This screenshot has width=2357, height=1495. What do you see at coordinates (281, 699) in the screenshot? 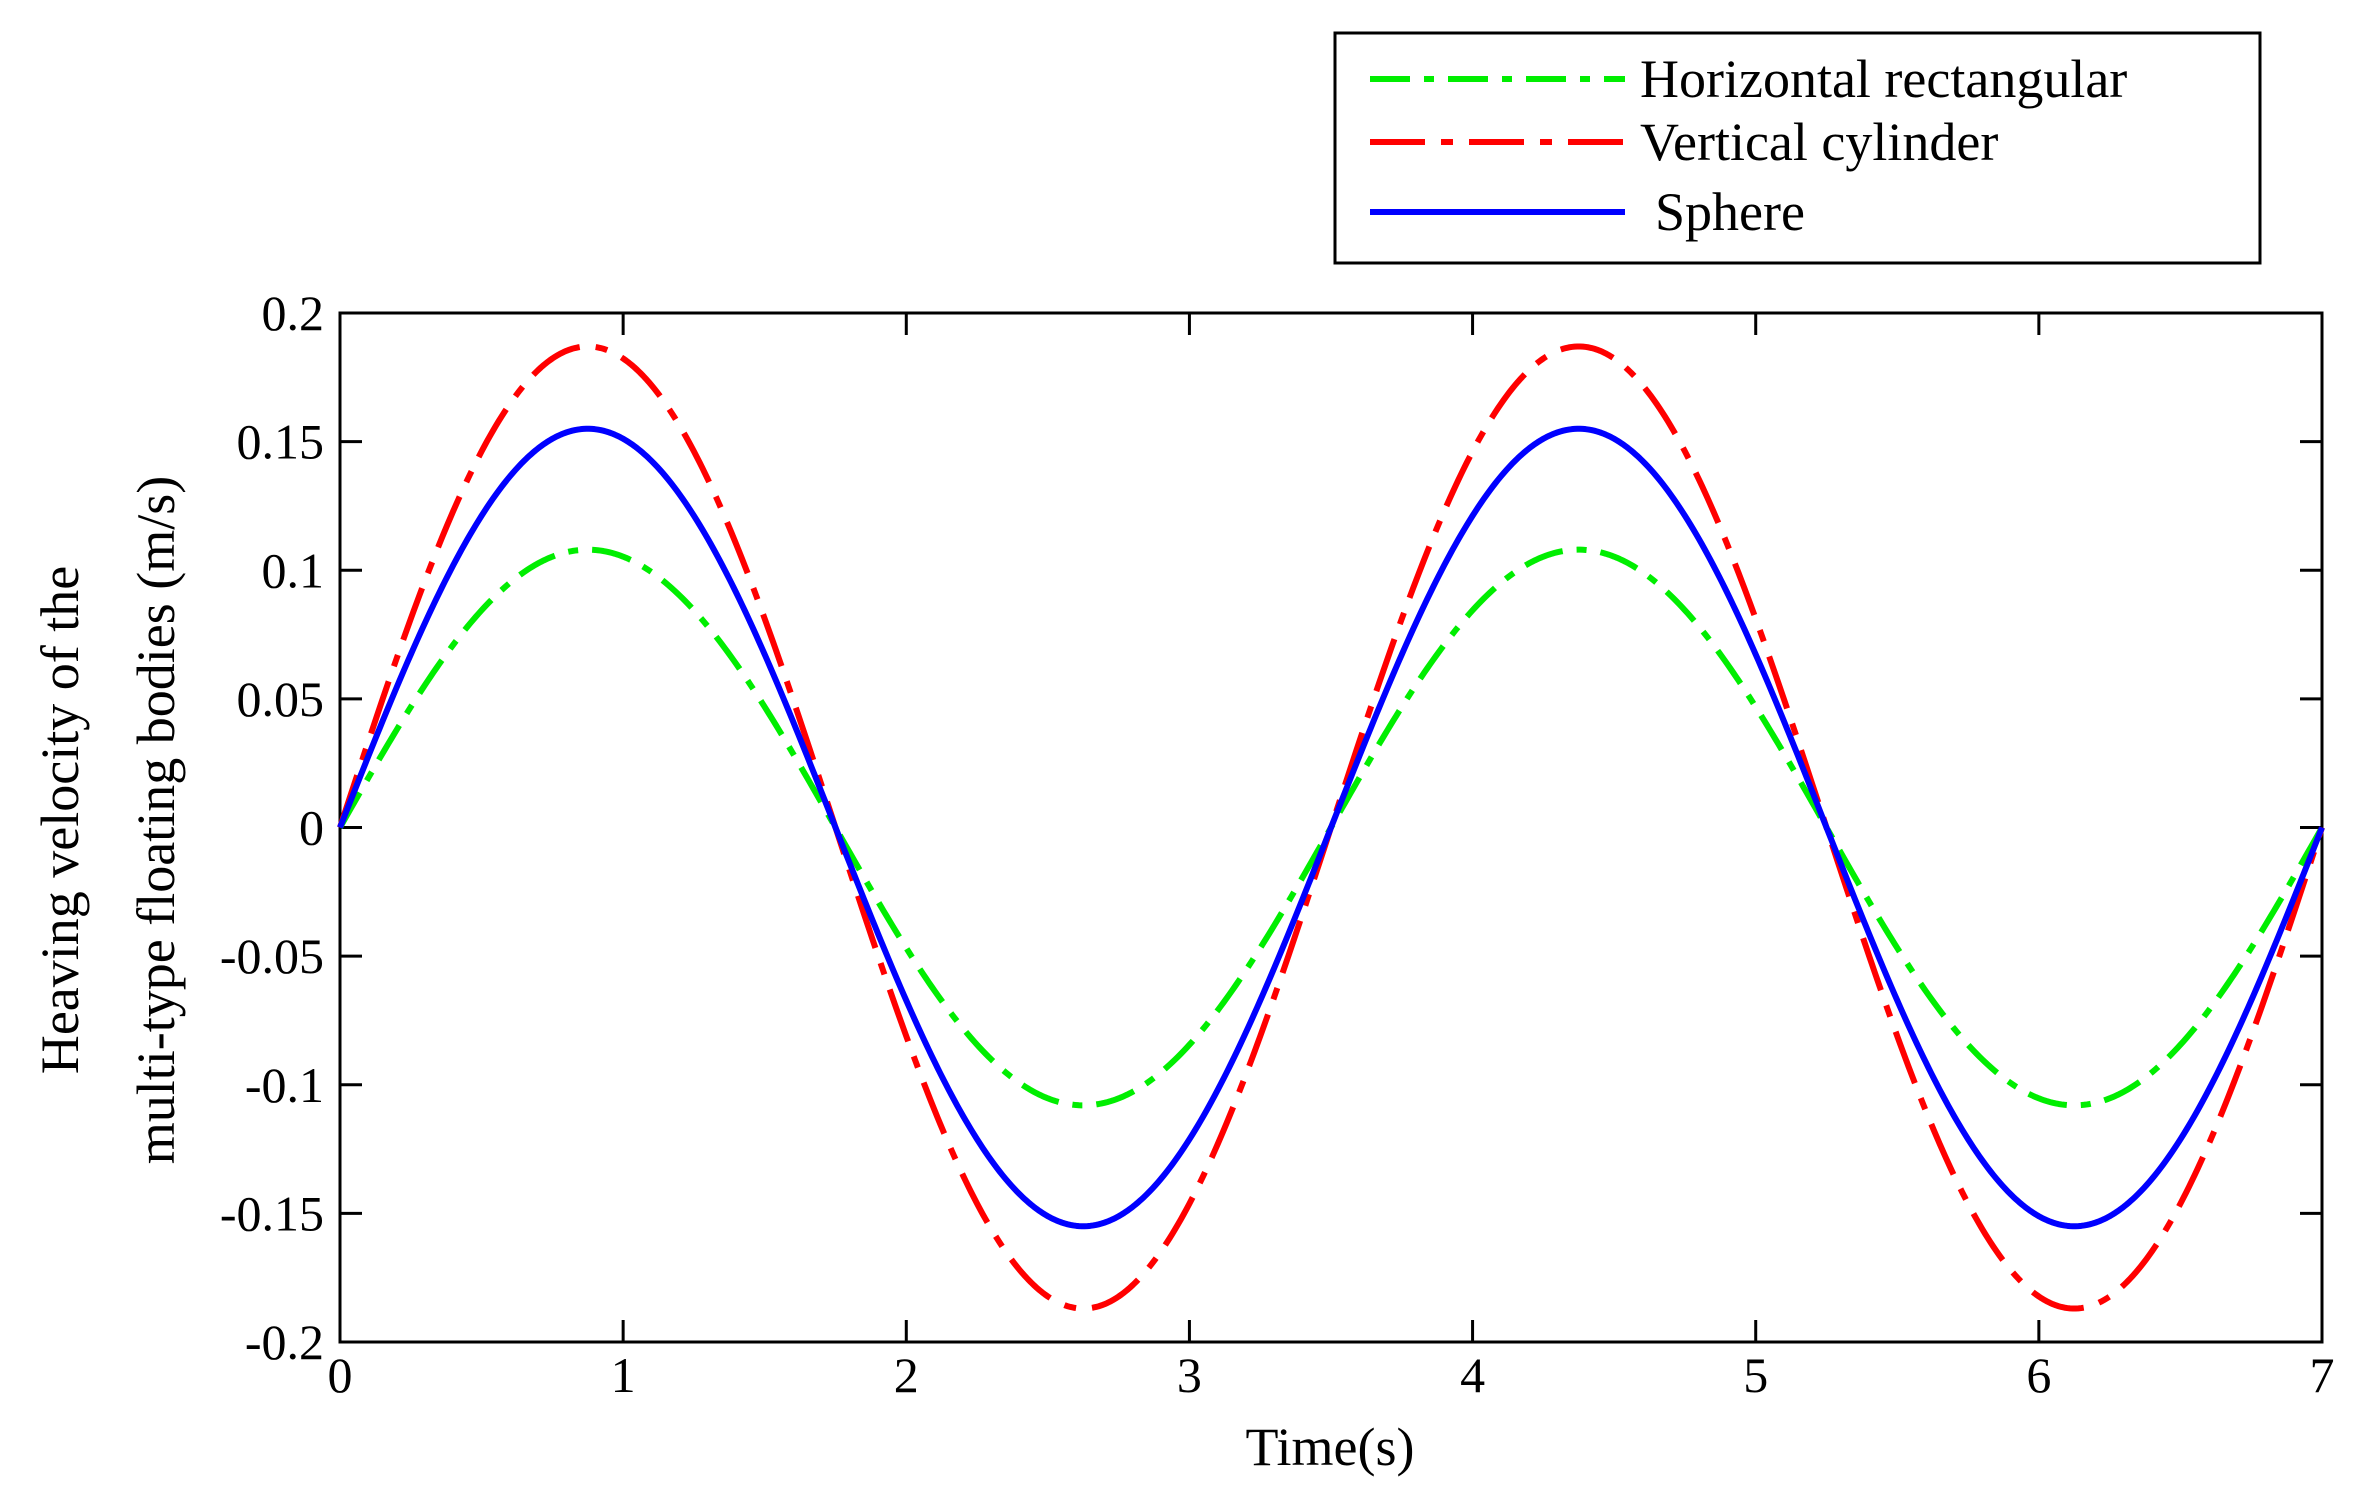
I see `y-tick-label-3: 0.05` at bounding box center [281, 699].